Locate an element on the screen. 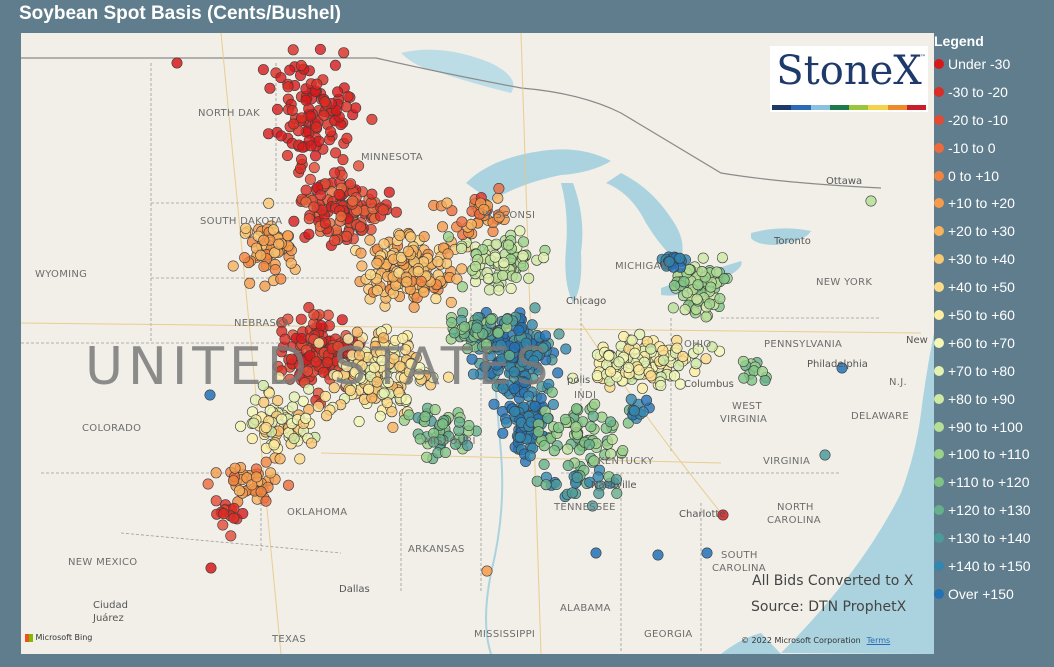 The width and height of the screenshot is (1054, 667). legend-item: +90 to +100 is located at coordinates (994, 427).